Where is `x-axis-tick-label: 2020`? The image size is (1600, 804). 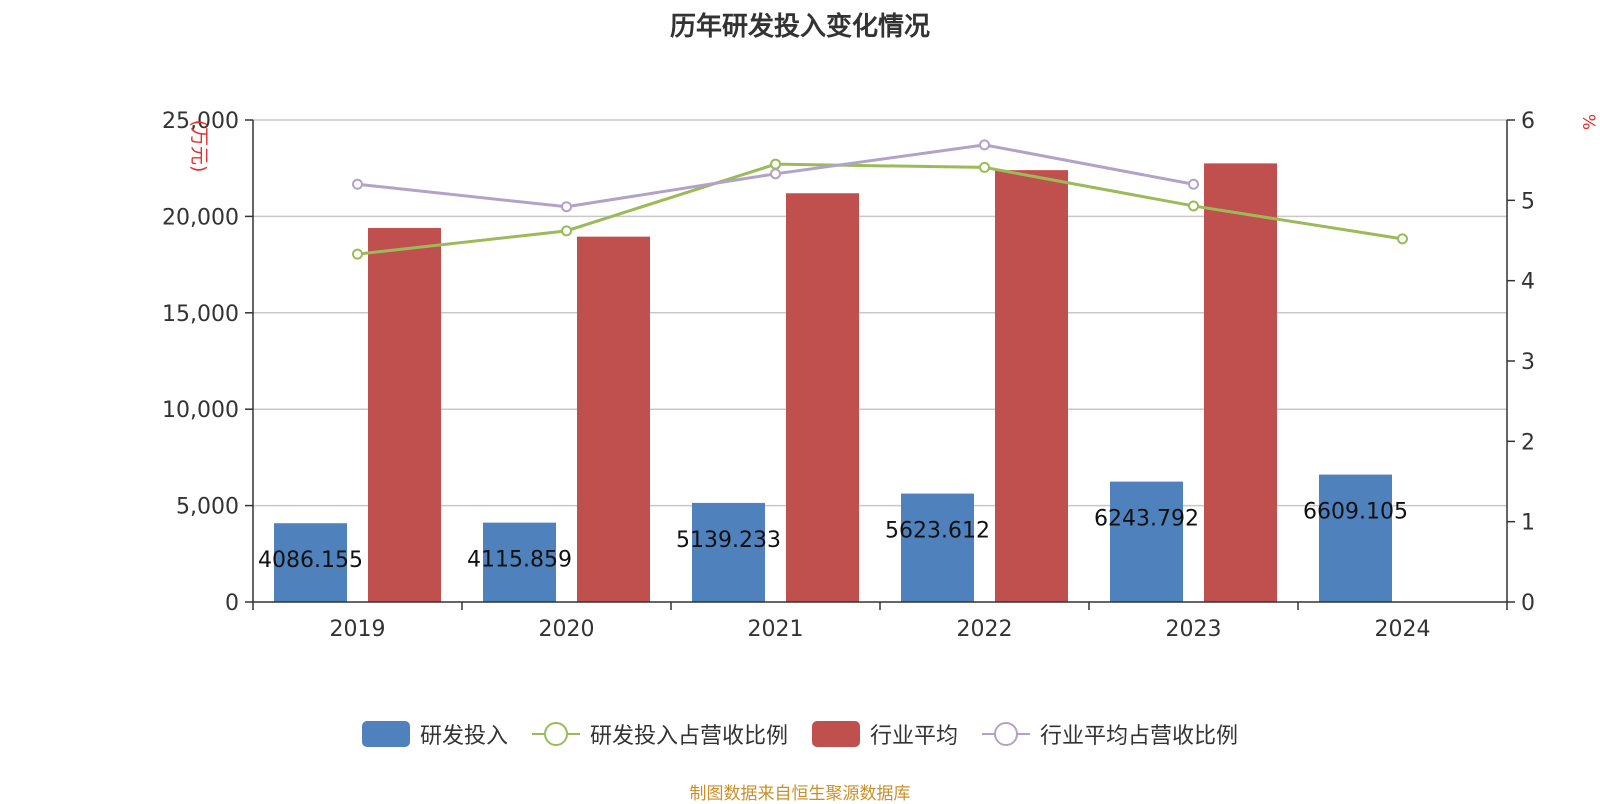 x-axis-tick-label: 2020 is located at coordinates (567, 629).